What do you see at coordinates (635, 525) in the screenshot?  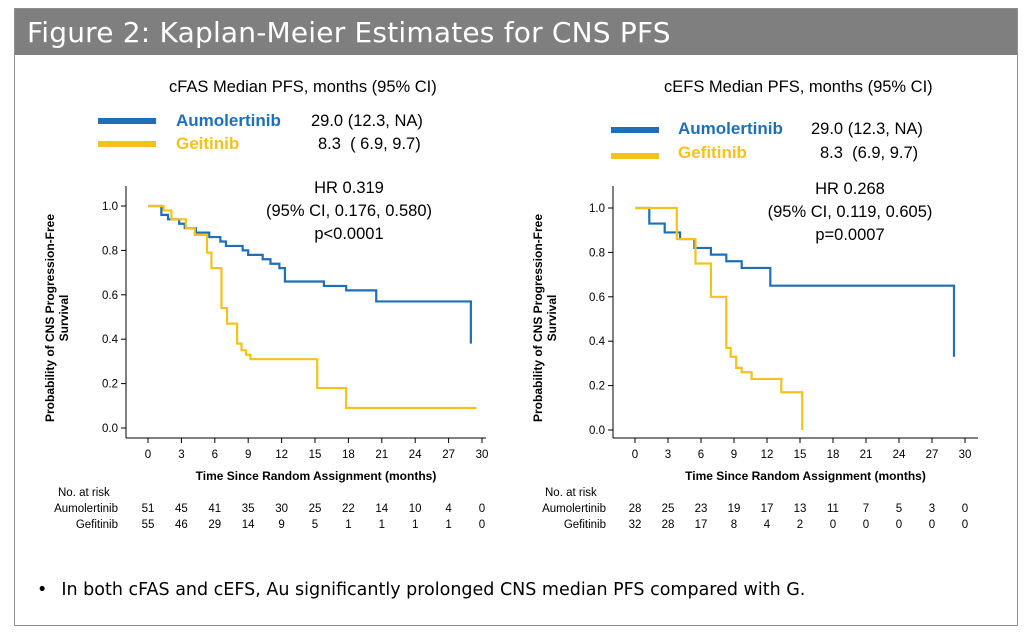 I see `risk-cell: 32` at bounding box center [635, 525].